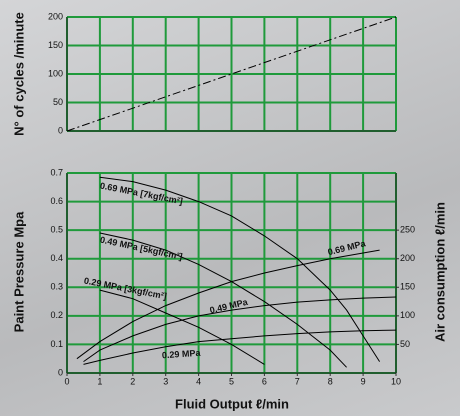 The width and height of the screenshot is (460, 416). What do you see at coordinates (55, 45) in the screenshot?
I see `y-tick-label: 150` at bounding box center [55, 45].